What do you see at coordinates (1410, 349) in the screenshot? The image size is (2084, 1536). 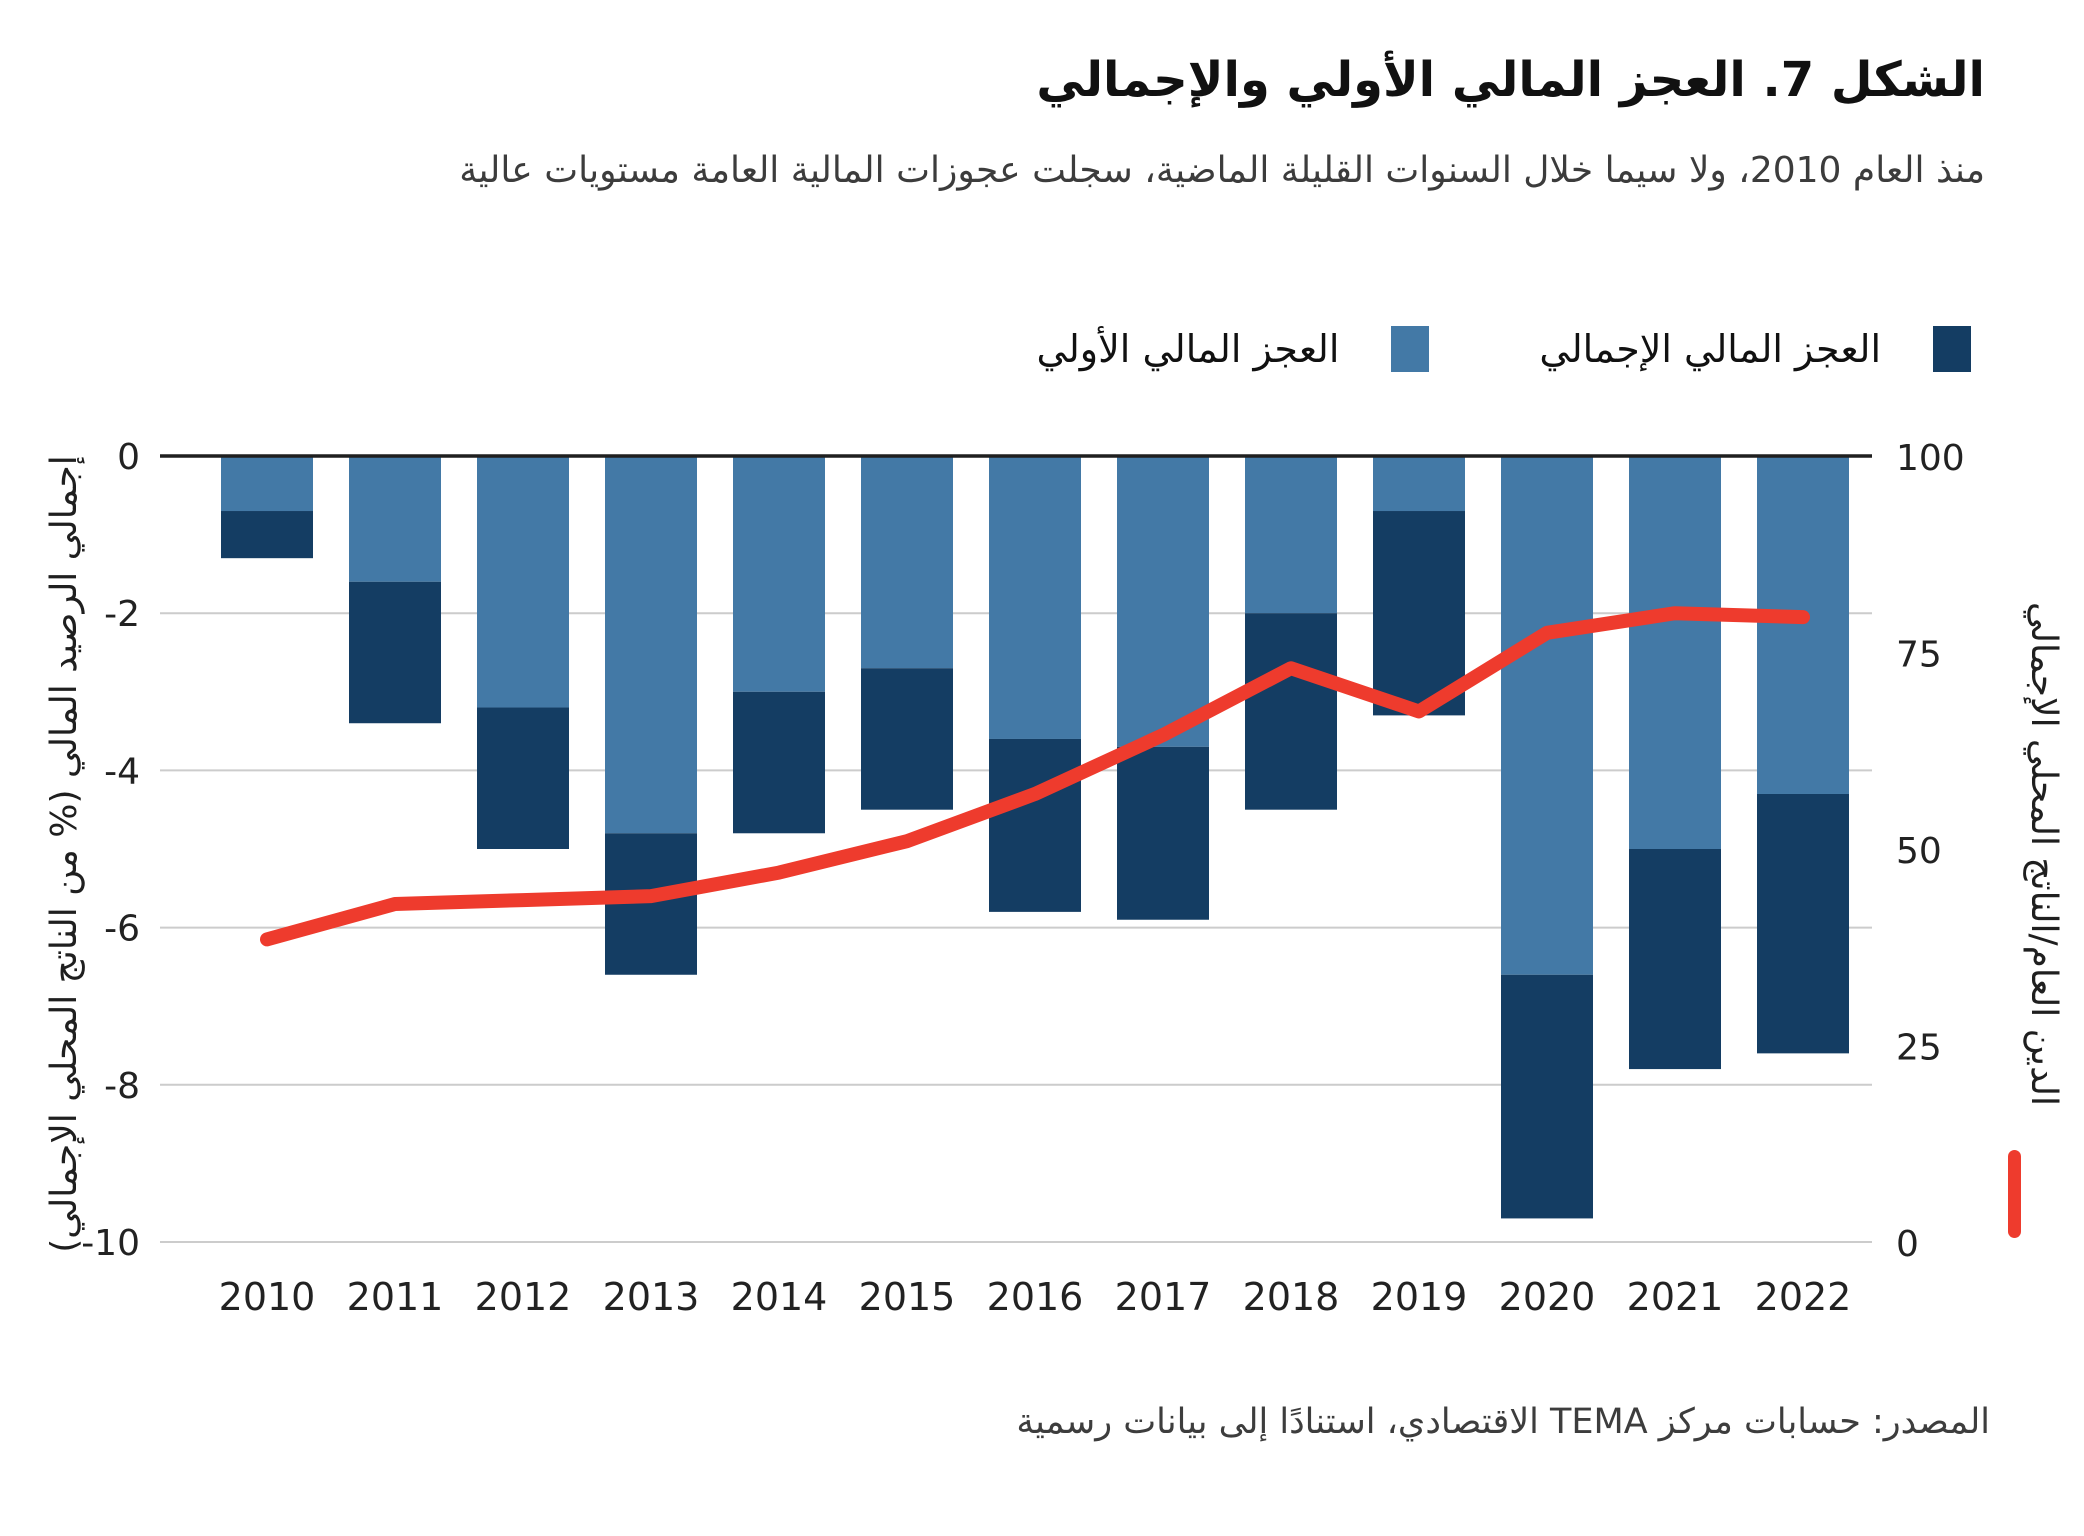 I see `primary-deficit-swatch-icon` at bounding box center [1410, 349].